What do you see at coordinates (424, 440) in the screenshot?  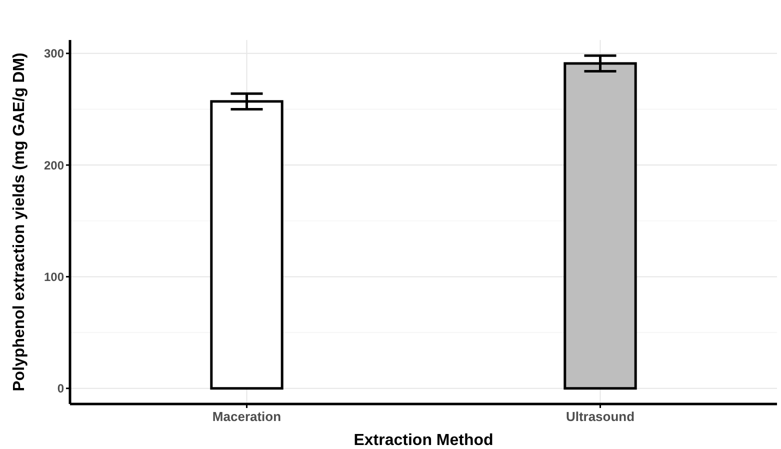 I see `x-axis-title: Extraction Method` at bounding box center [424, 440].